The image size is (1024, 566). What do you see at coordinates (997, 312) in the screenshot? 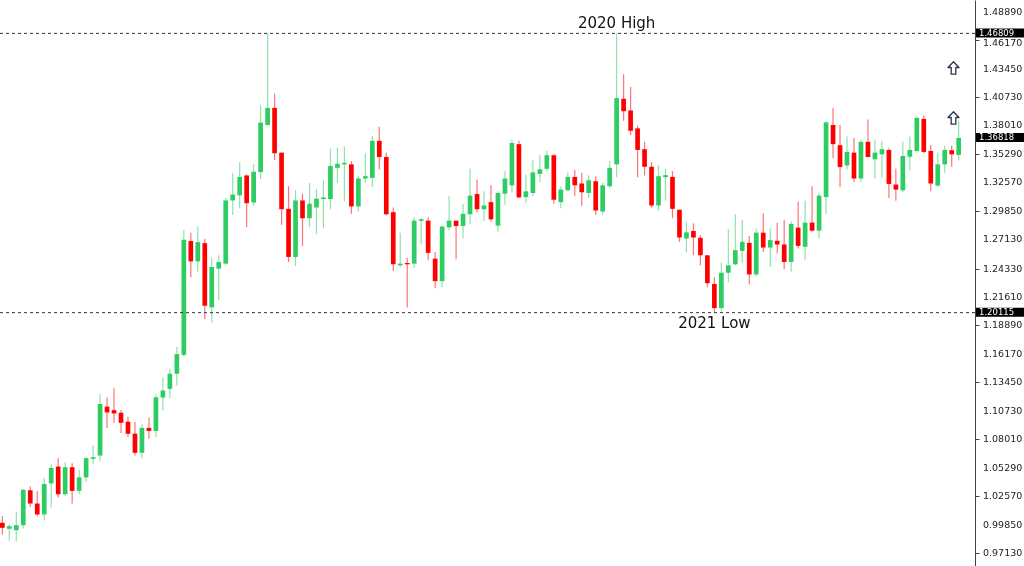
I see `text: 1.20115` at bounding box center [997, 312].